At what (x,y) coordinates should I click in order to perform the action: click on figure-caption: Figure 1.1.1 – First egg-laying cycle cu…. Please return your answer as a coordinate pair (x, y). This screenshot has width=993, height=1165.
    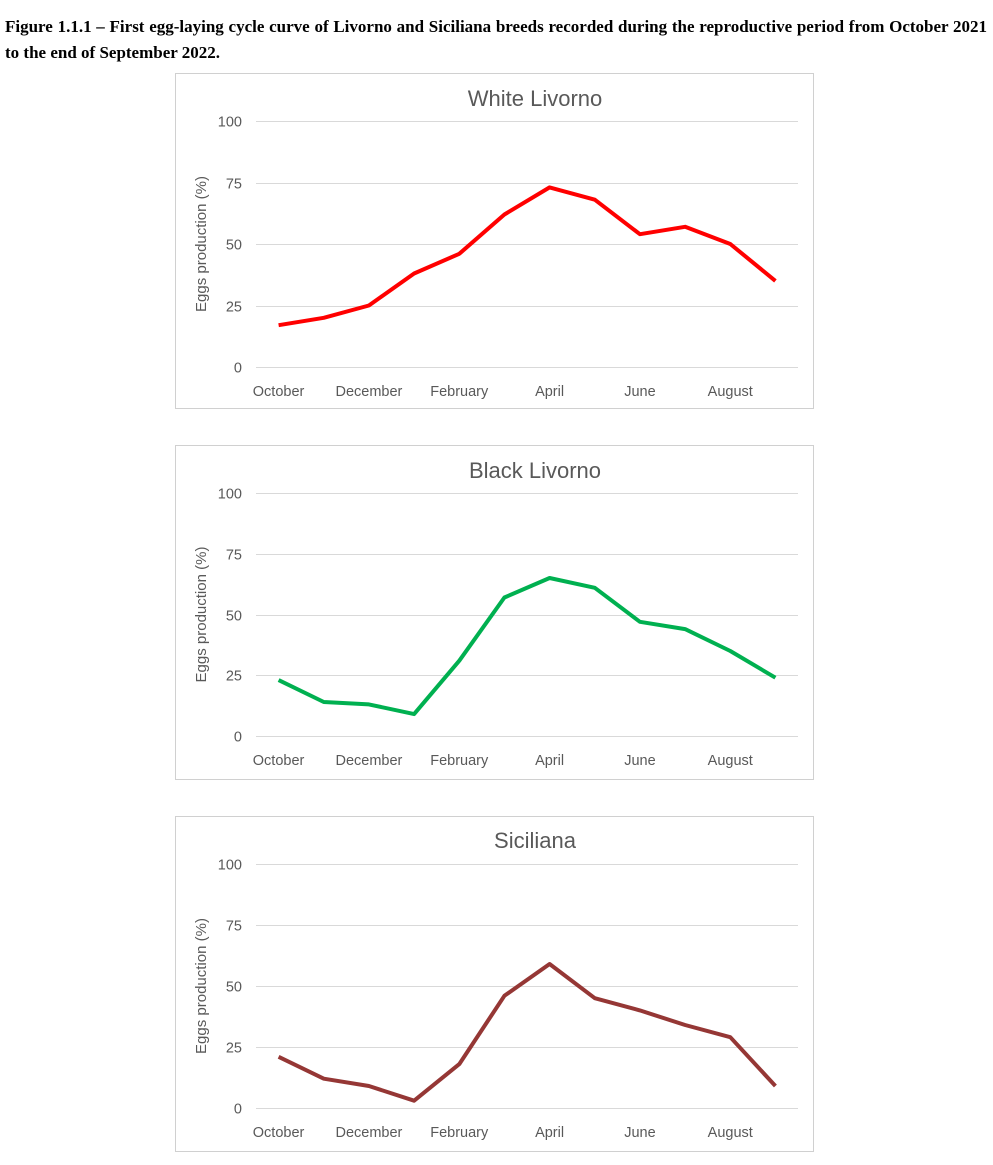
    Looking at the image, I should click on (496, 39).